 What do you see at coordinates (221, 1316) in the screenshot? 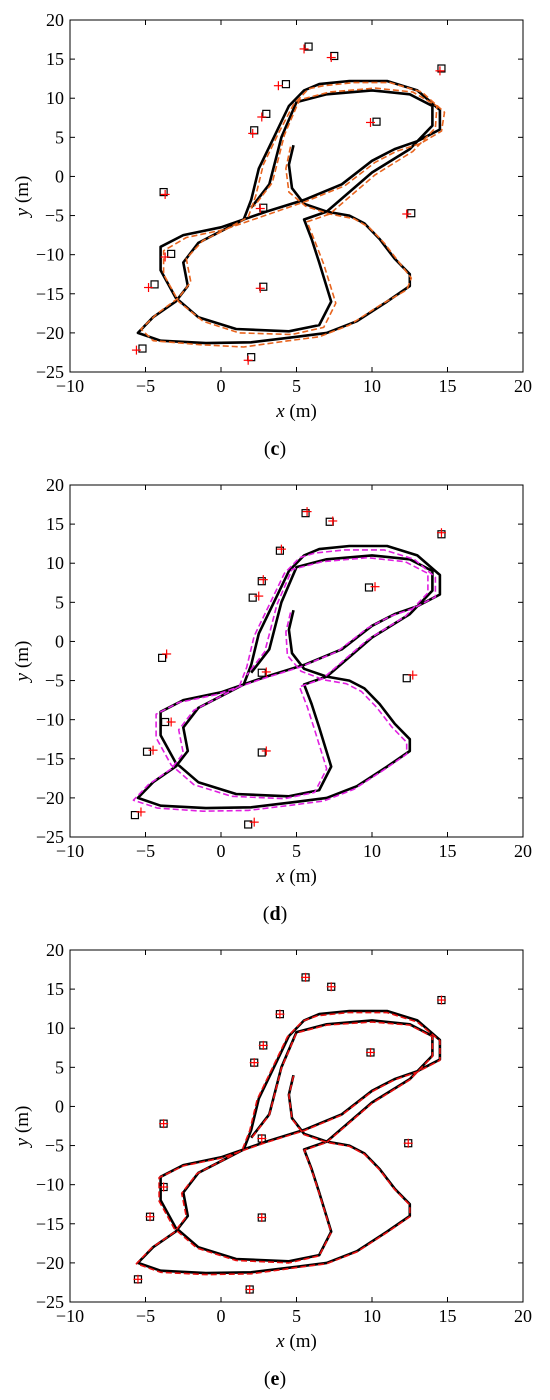
I see `x-tick-label: 0` at bounding box center [221, 1316].